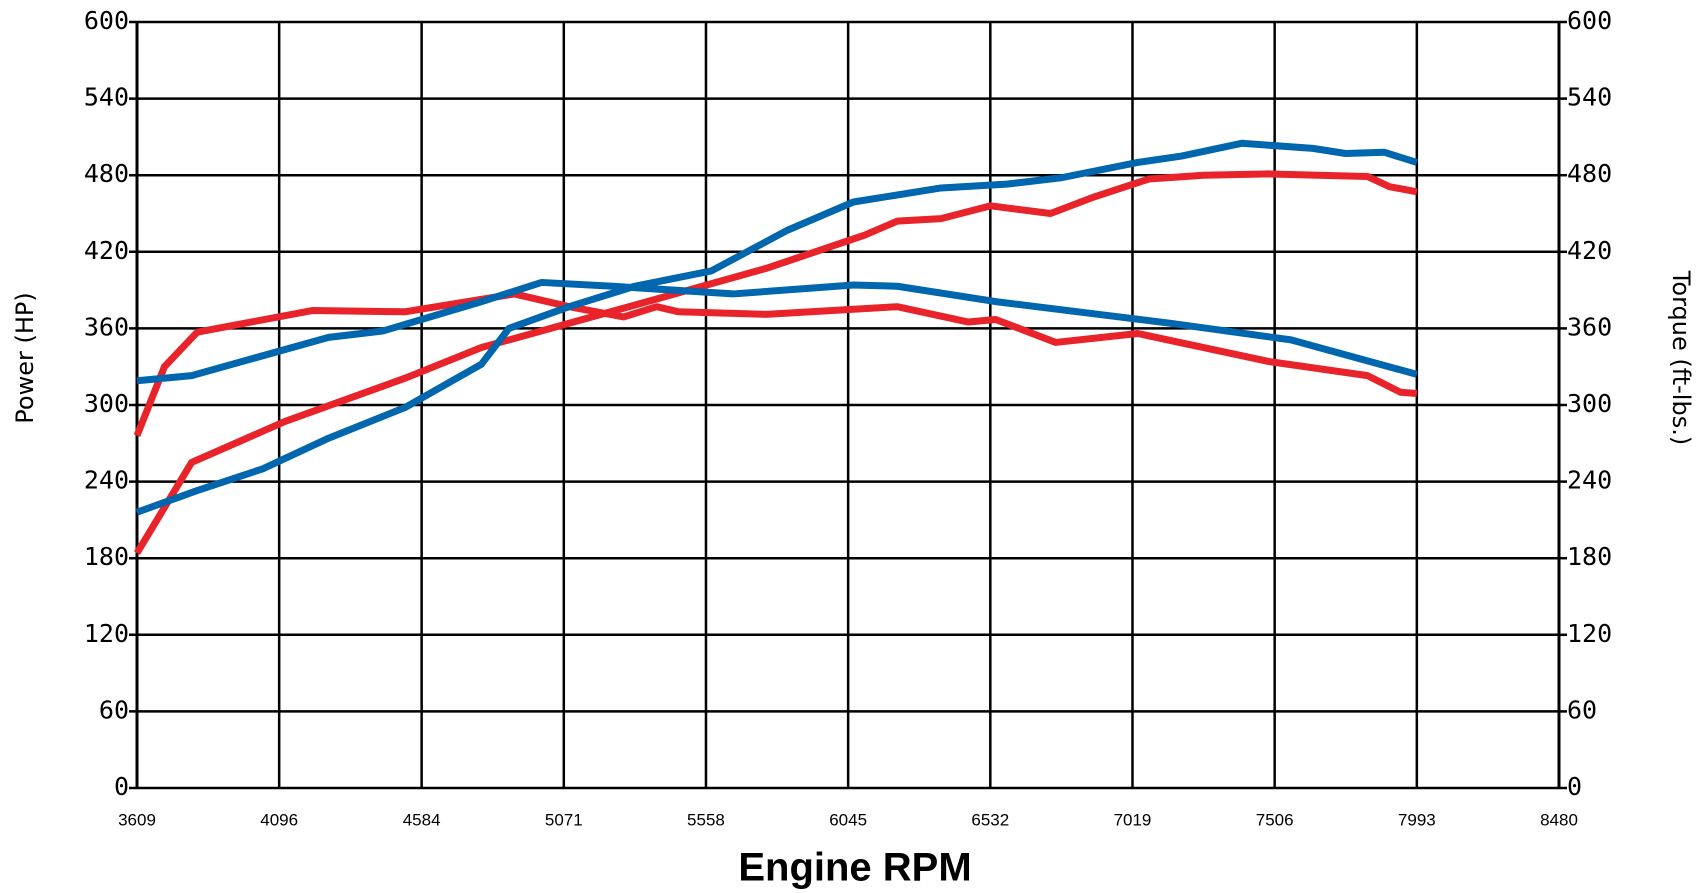  Describe the element at coordinates (25, 357) in the screenshot. I see `y-axis-label: Power (HP)` at that location.